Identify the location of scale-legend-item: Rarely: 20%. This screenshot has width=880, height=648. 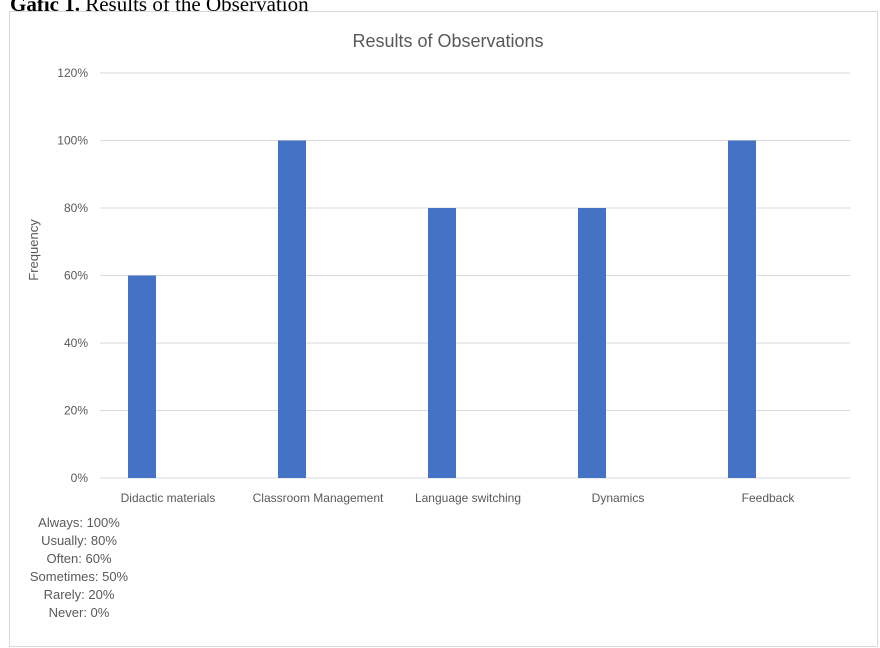
(79, 594).